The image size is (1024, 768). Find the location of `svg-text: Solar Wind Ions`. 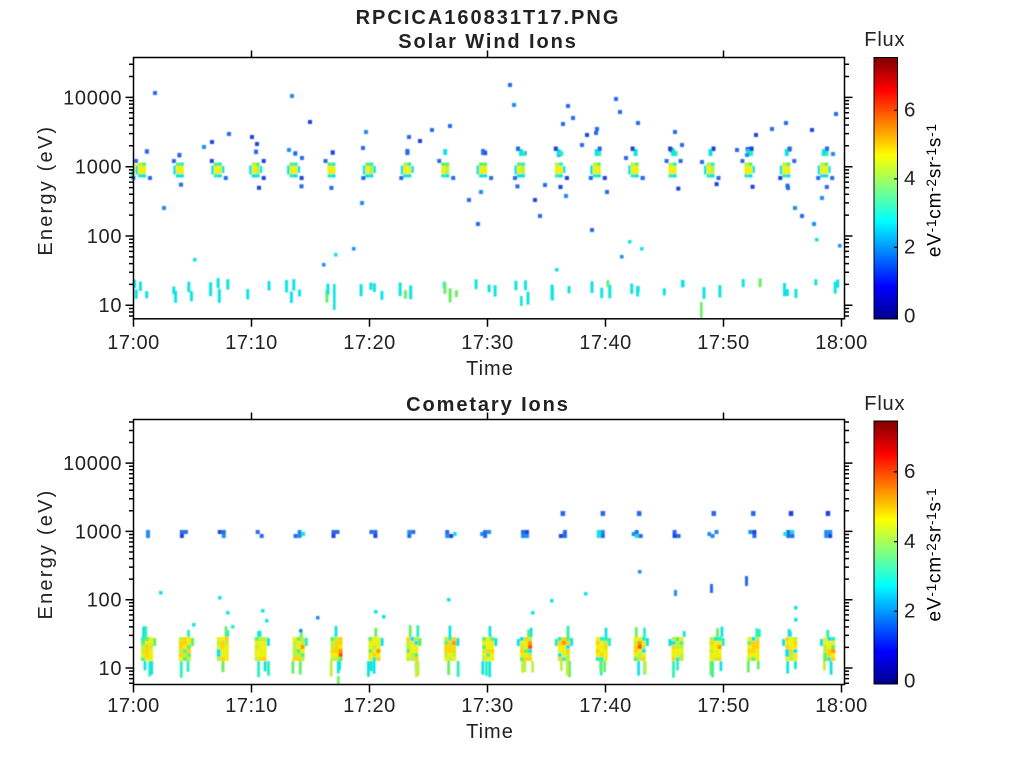

svg-text: Solar Wind Ions is located at coordinates (487, 42).